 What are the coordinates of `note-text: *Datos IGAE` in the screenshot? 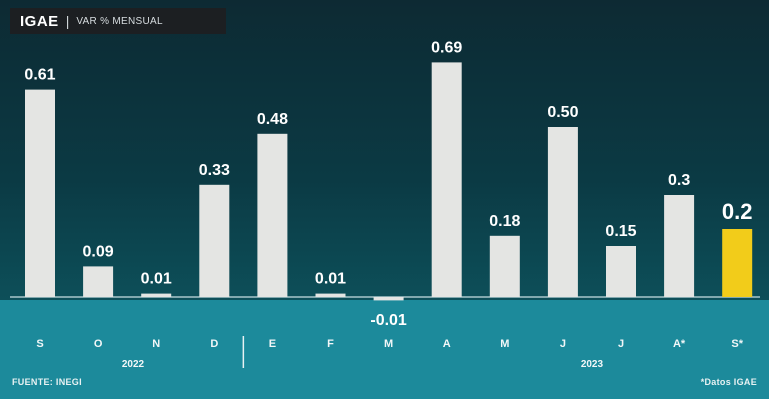 It's located at (728, 382).